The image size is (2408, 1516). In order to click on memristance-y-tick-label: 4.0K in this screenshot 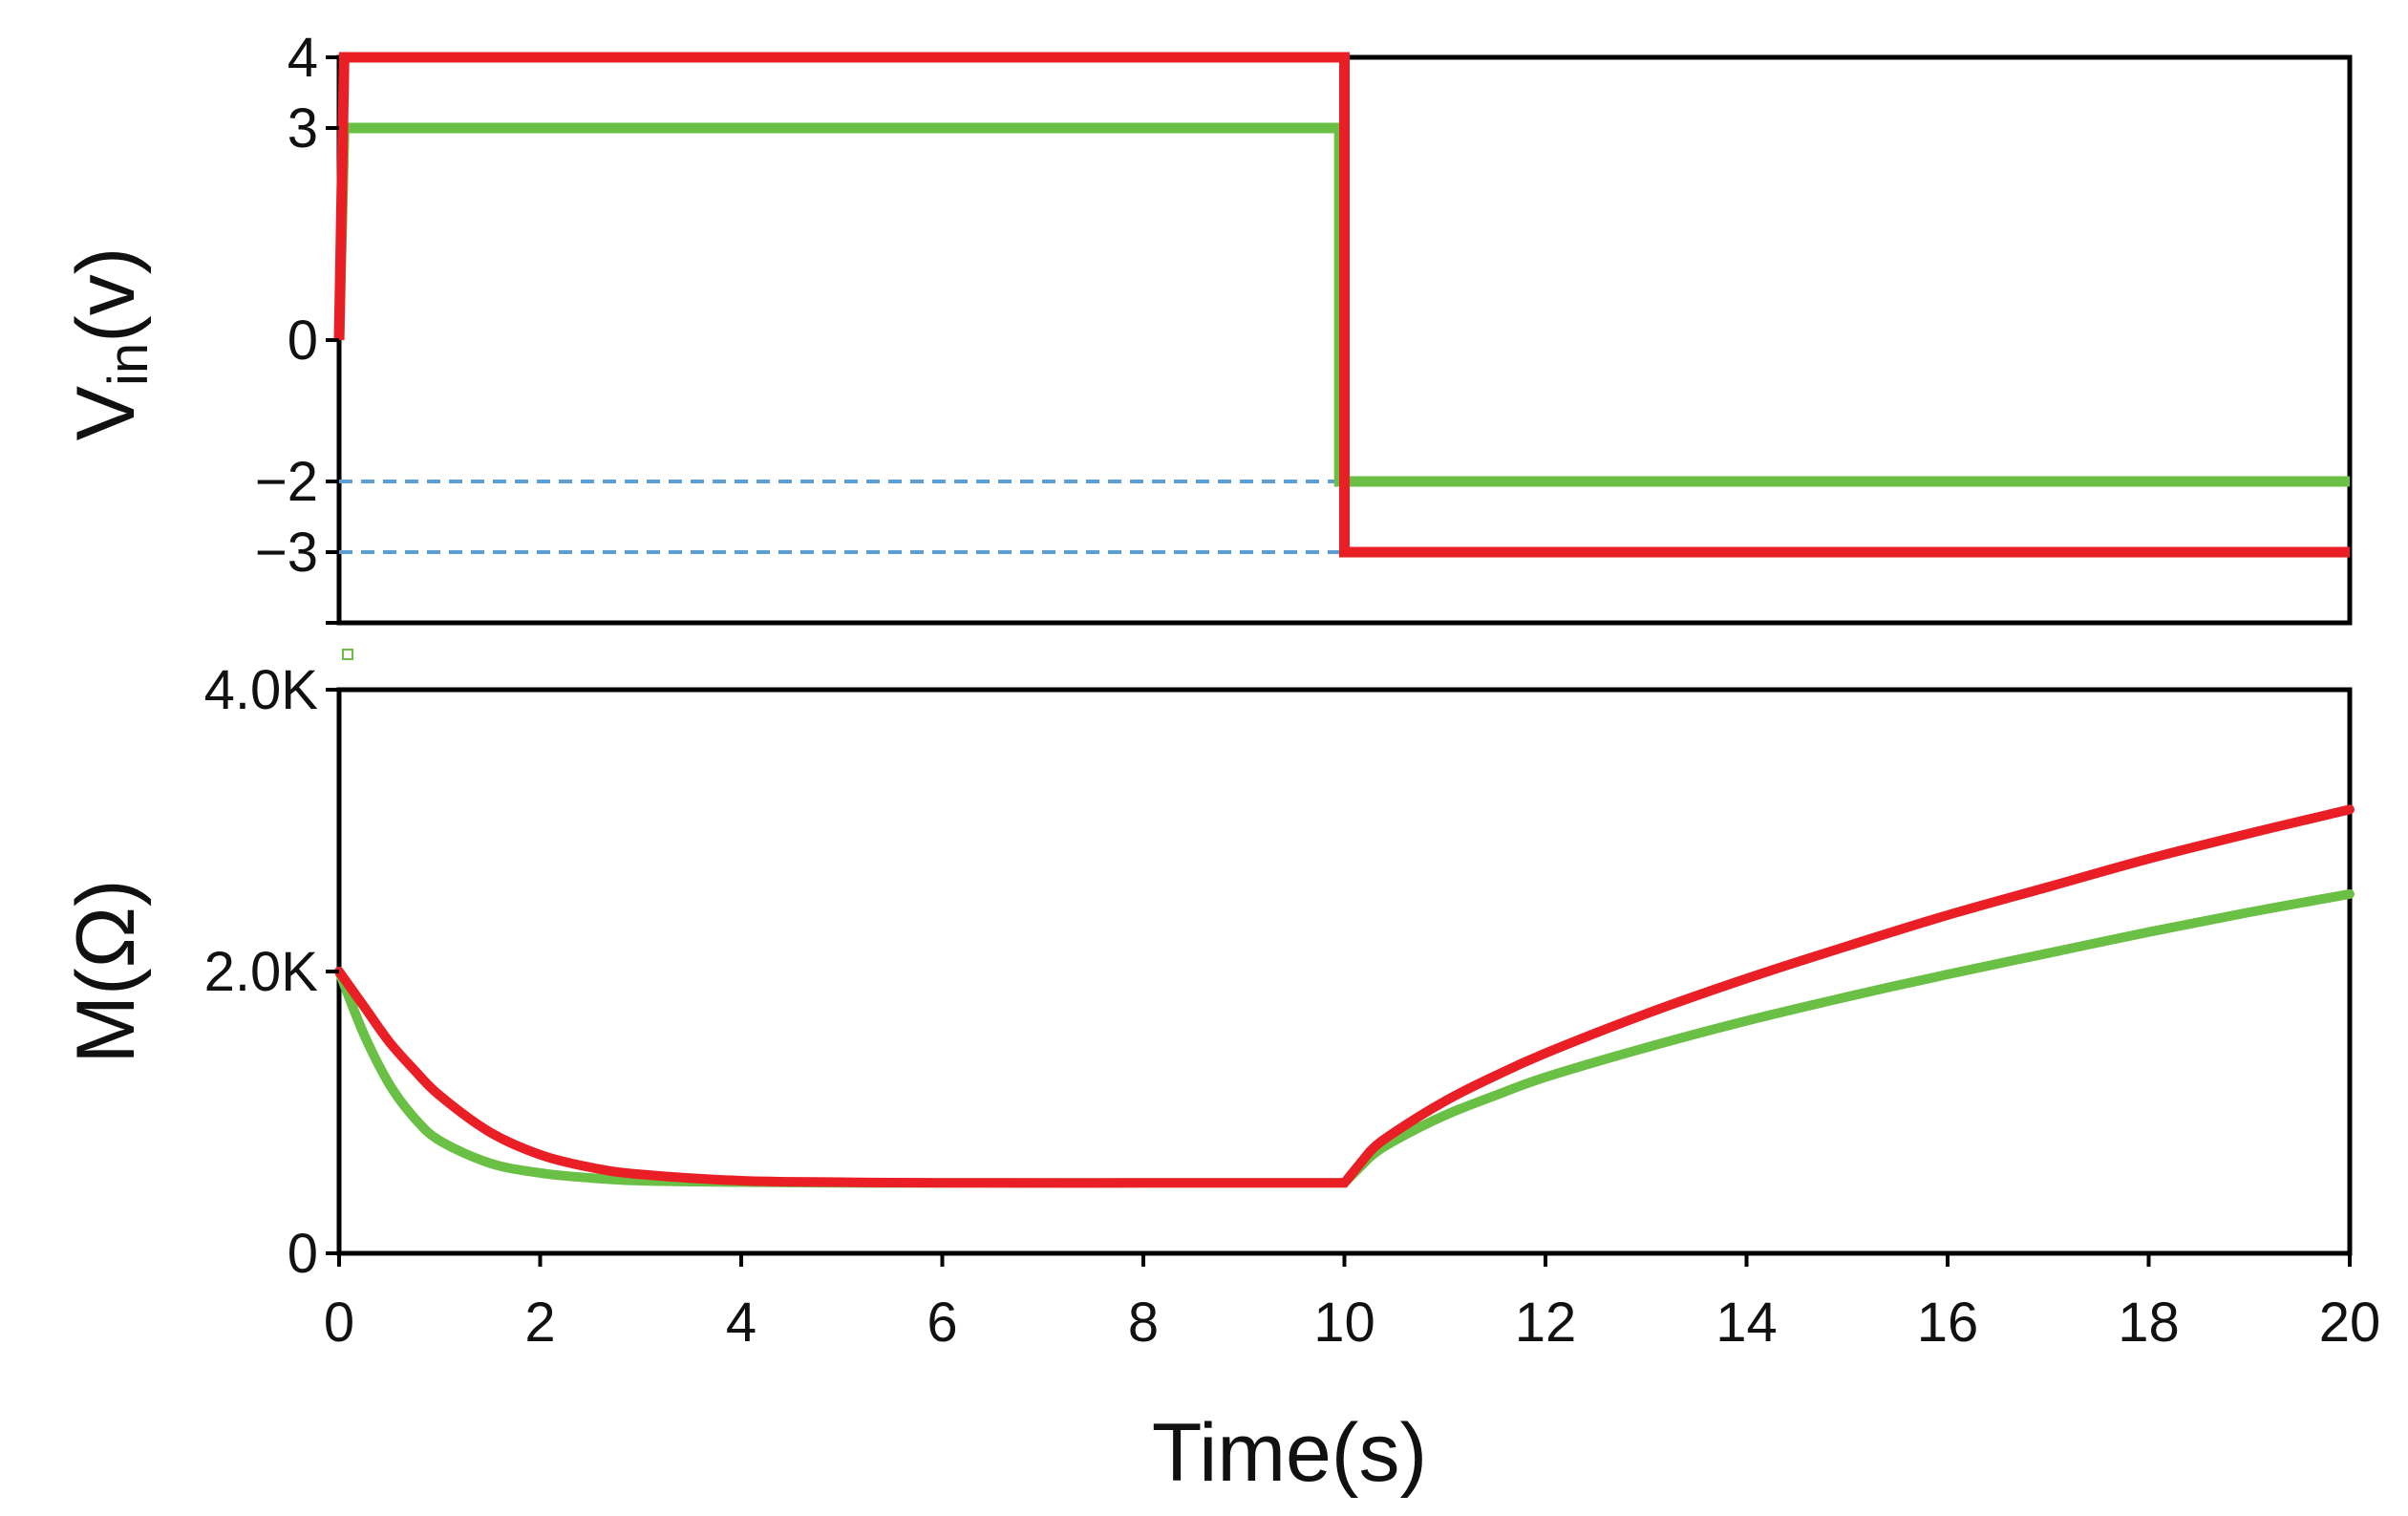, I will do `click(261, 690)`.